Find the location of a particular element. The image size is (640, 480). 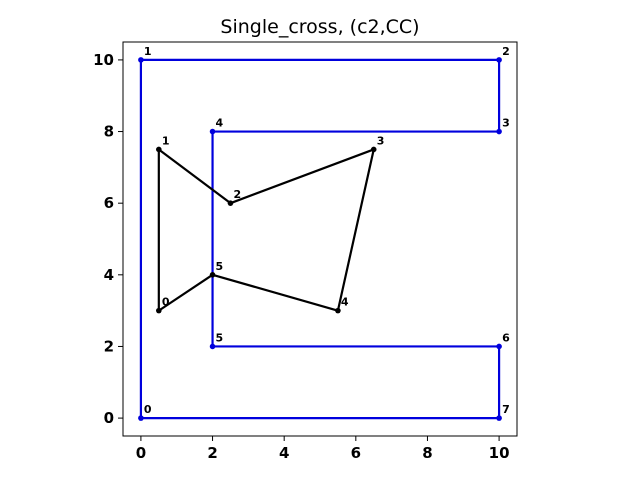

x-tick-label: 4 is located at coordinates (284, 453).